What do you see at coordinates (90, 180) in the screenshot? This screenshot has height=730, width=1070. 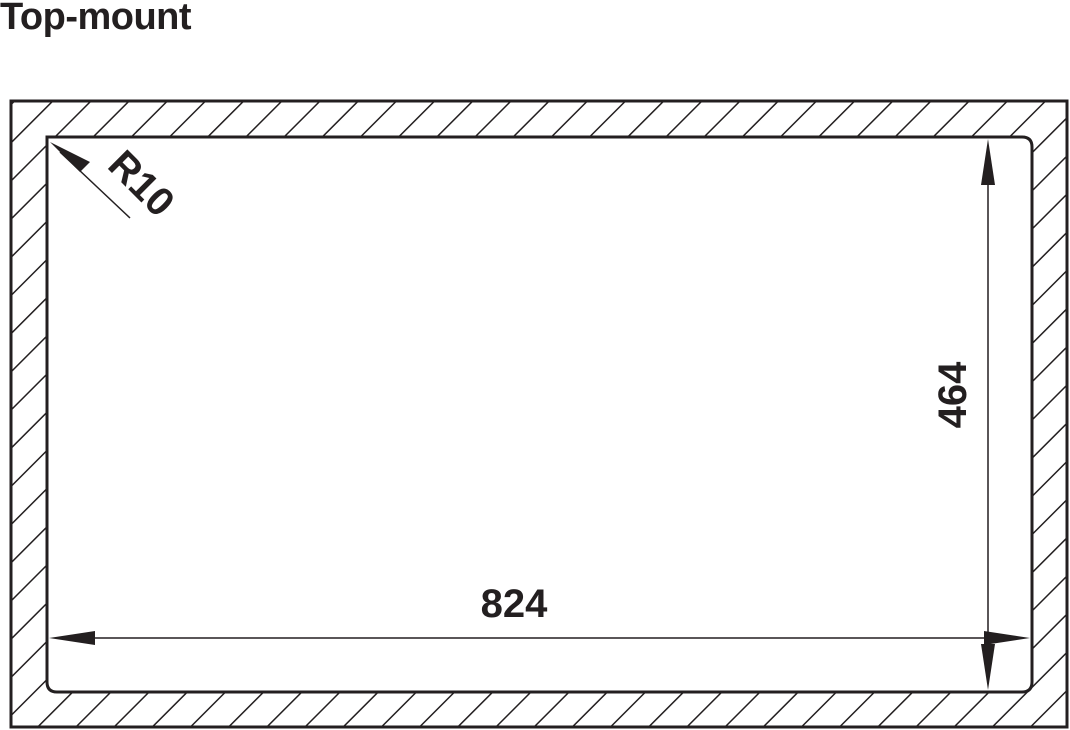 I see `radius-leader-arrow` at bounding box center [90, 180].